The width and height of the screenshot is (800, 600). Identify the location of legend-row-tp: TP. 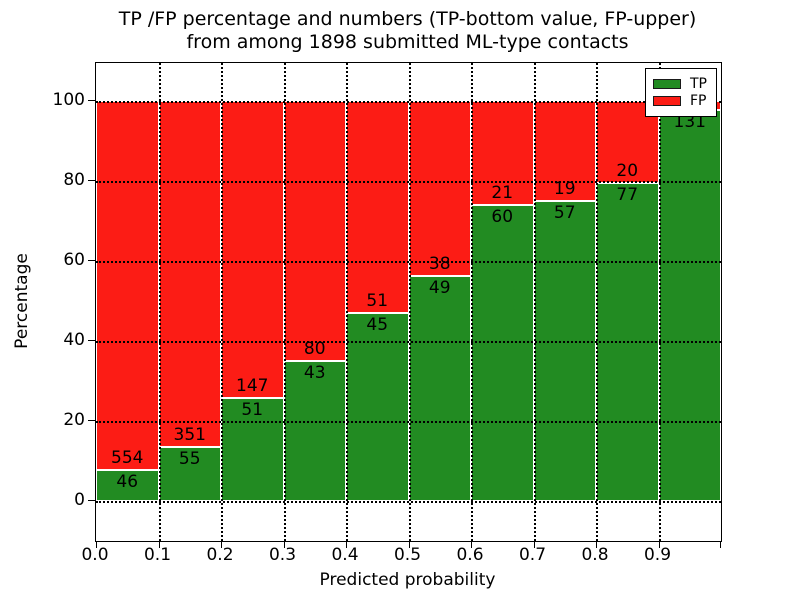
(680, 84).